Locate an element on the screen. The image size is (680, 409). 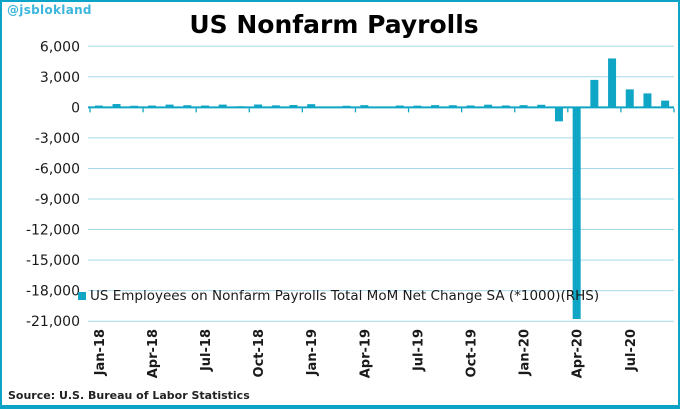
x-tick-label: Jul-20 is located at coordinates (631, 350).